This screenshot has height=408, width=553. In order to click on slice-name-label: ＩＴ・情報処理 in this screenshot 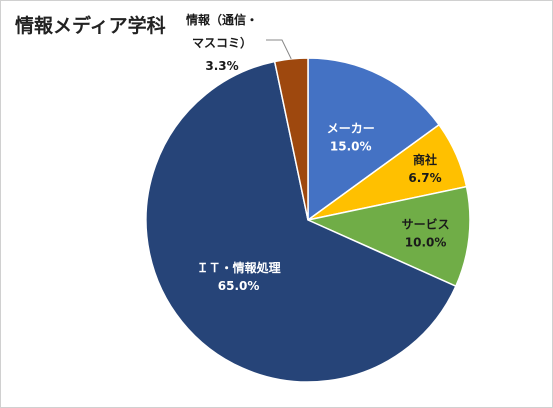, I will do `click(239, 267)`.